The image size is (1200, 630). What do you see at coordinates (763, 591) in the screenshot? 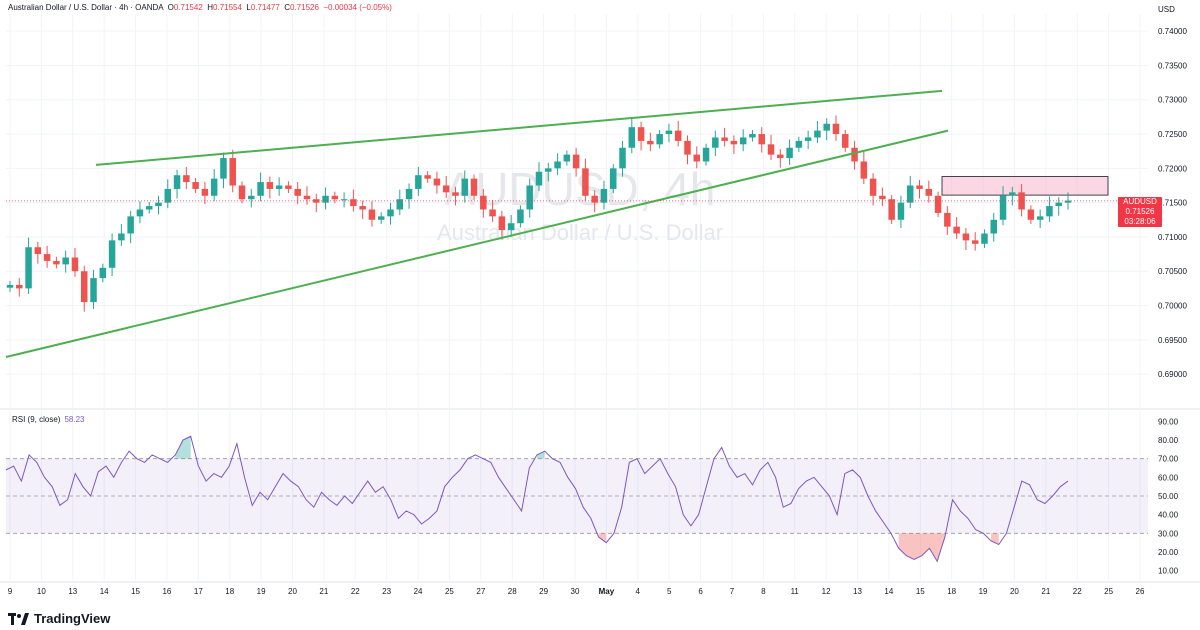
I see `time-tick-label: 8` at bounding box center [763, 591].